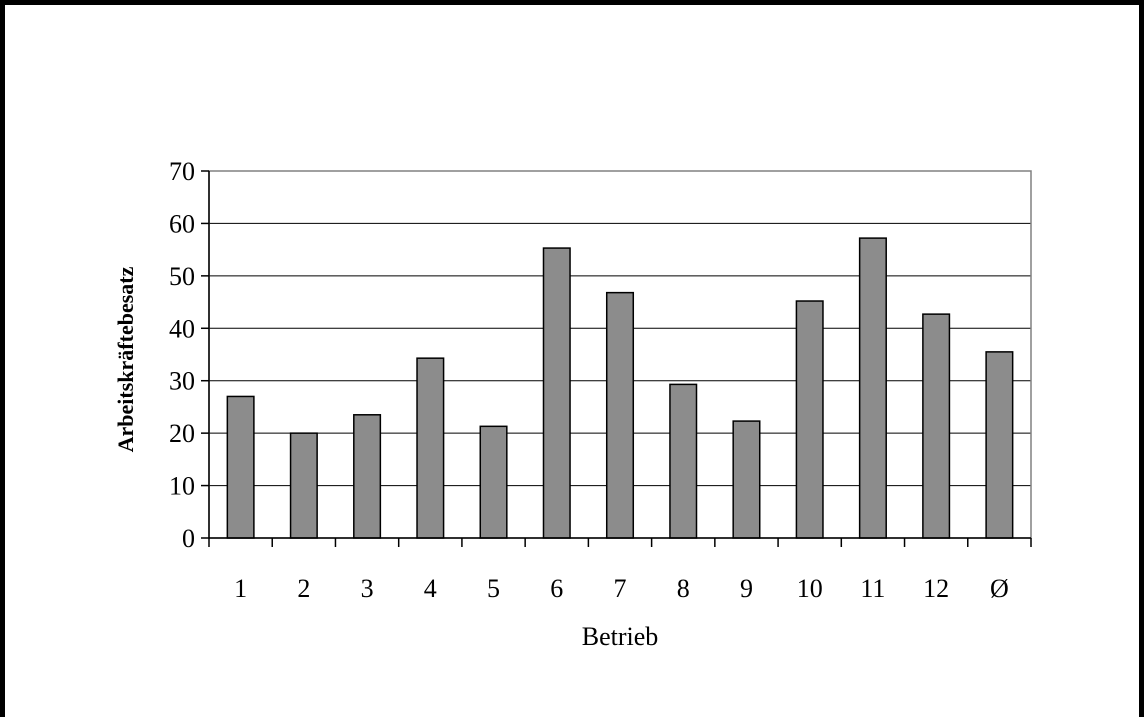  I want to click on x-tick-label: 11, so click(872, 588).